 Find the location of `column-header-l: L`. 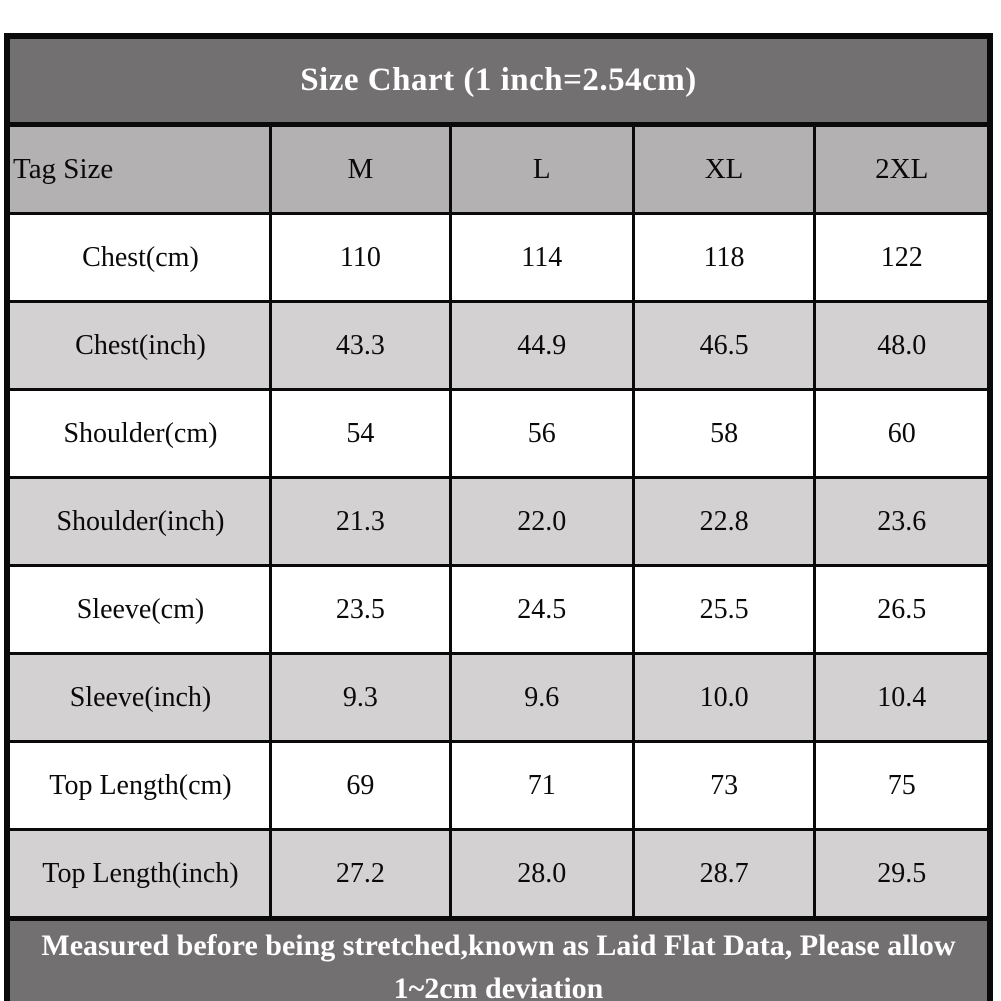

column-header-l: L is located at coordinates (541, 169).